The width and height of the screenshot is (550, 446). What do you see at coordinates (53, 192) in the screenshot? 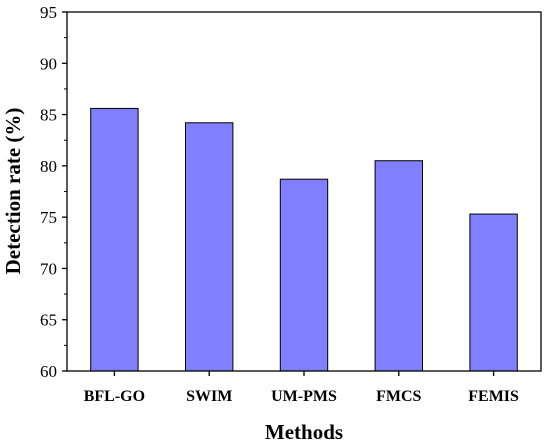
I see `y-ticks: 60 65 70 75 80 85 90 95` at bounding box center [53, 192].